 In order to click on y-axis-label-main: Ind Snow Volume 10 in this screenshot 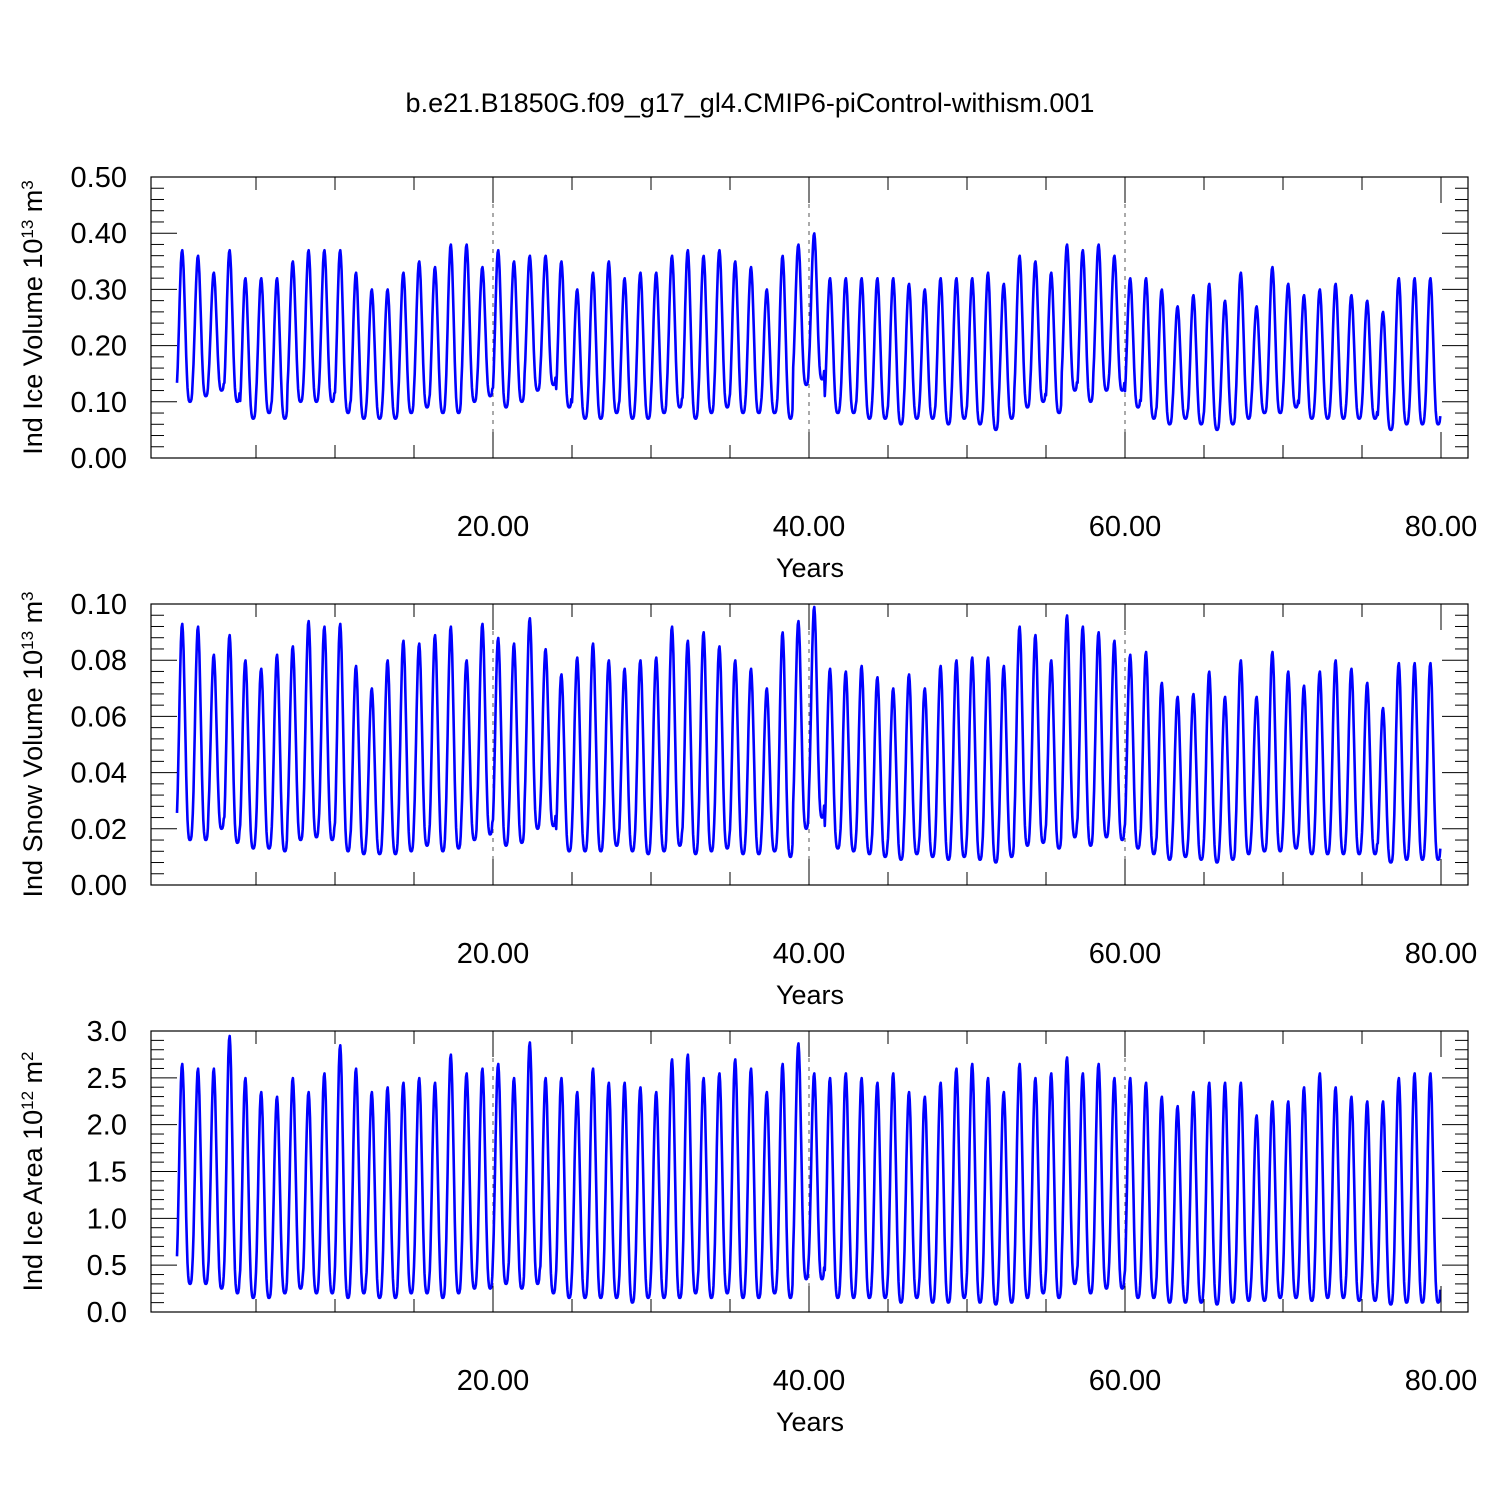, I will do `click(33, 774)`.